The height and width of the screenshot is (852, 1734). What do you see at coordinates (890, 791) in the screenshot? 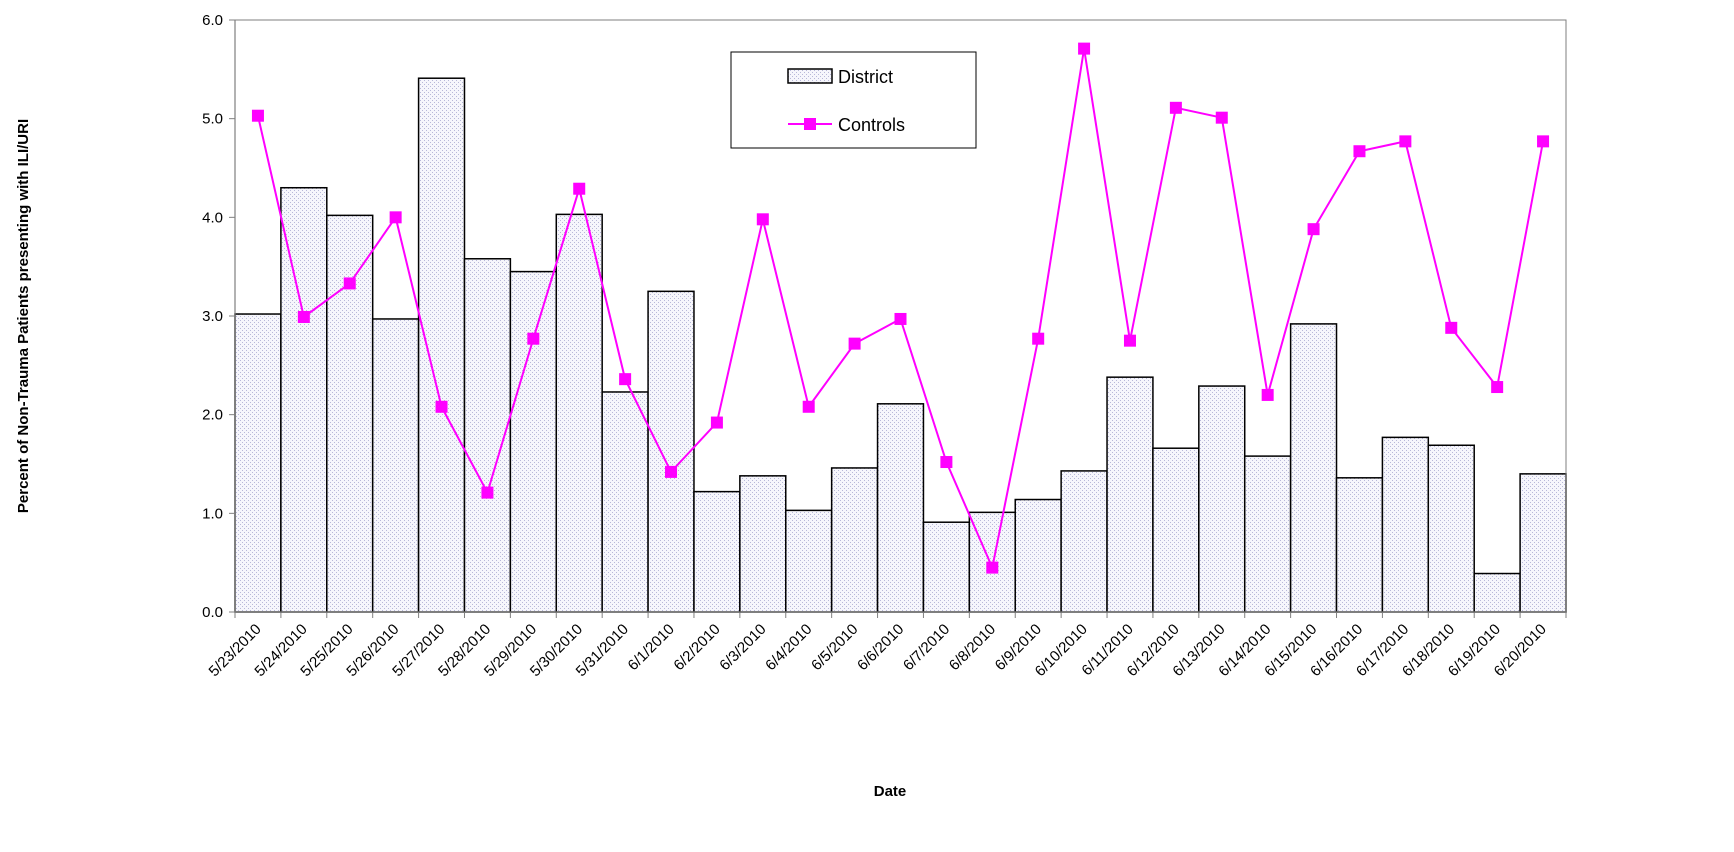
I see `x-axis-title: Date` at bounding box center [890, 791].